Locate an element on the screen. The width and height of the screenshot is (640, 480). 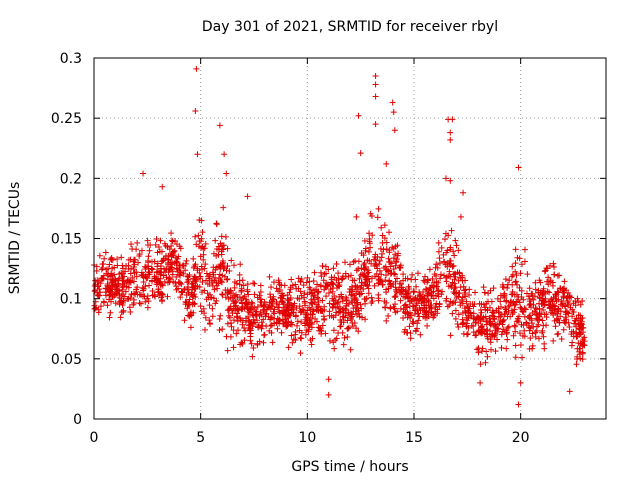
x-tick-label: 10 is located at coordinates (307, 438).